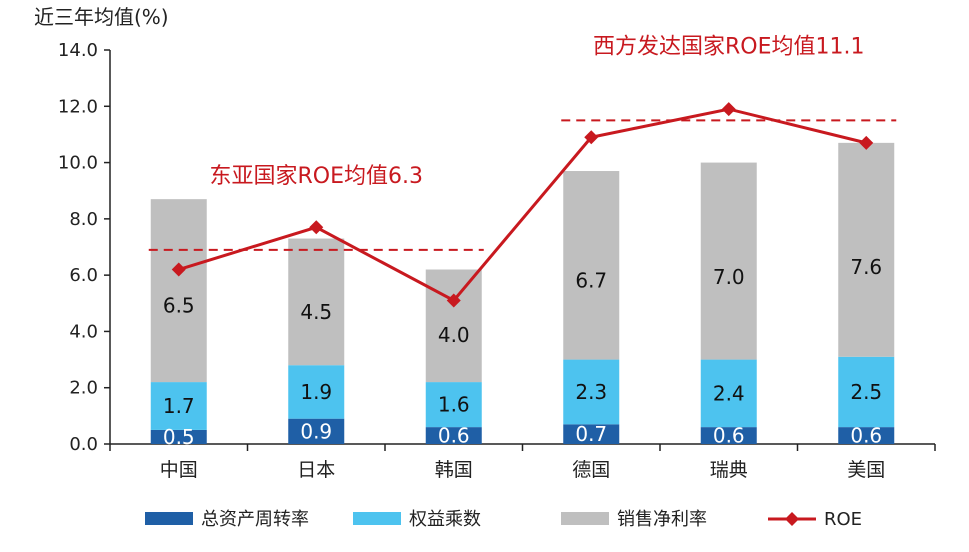 The image size is (969, 552). I want to click on data-label: 1.6, so click(454, 405).